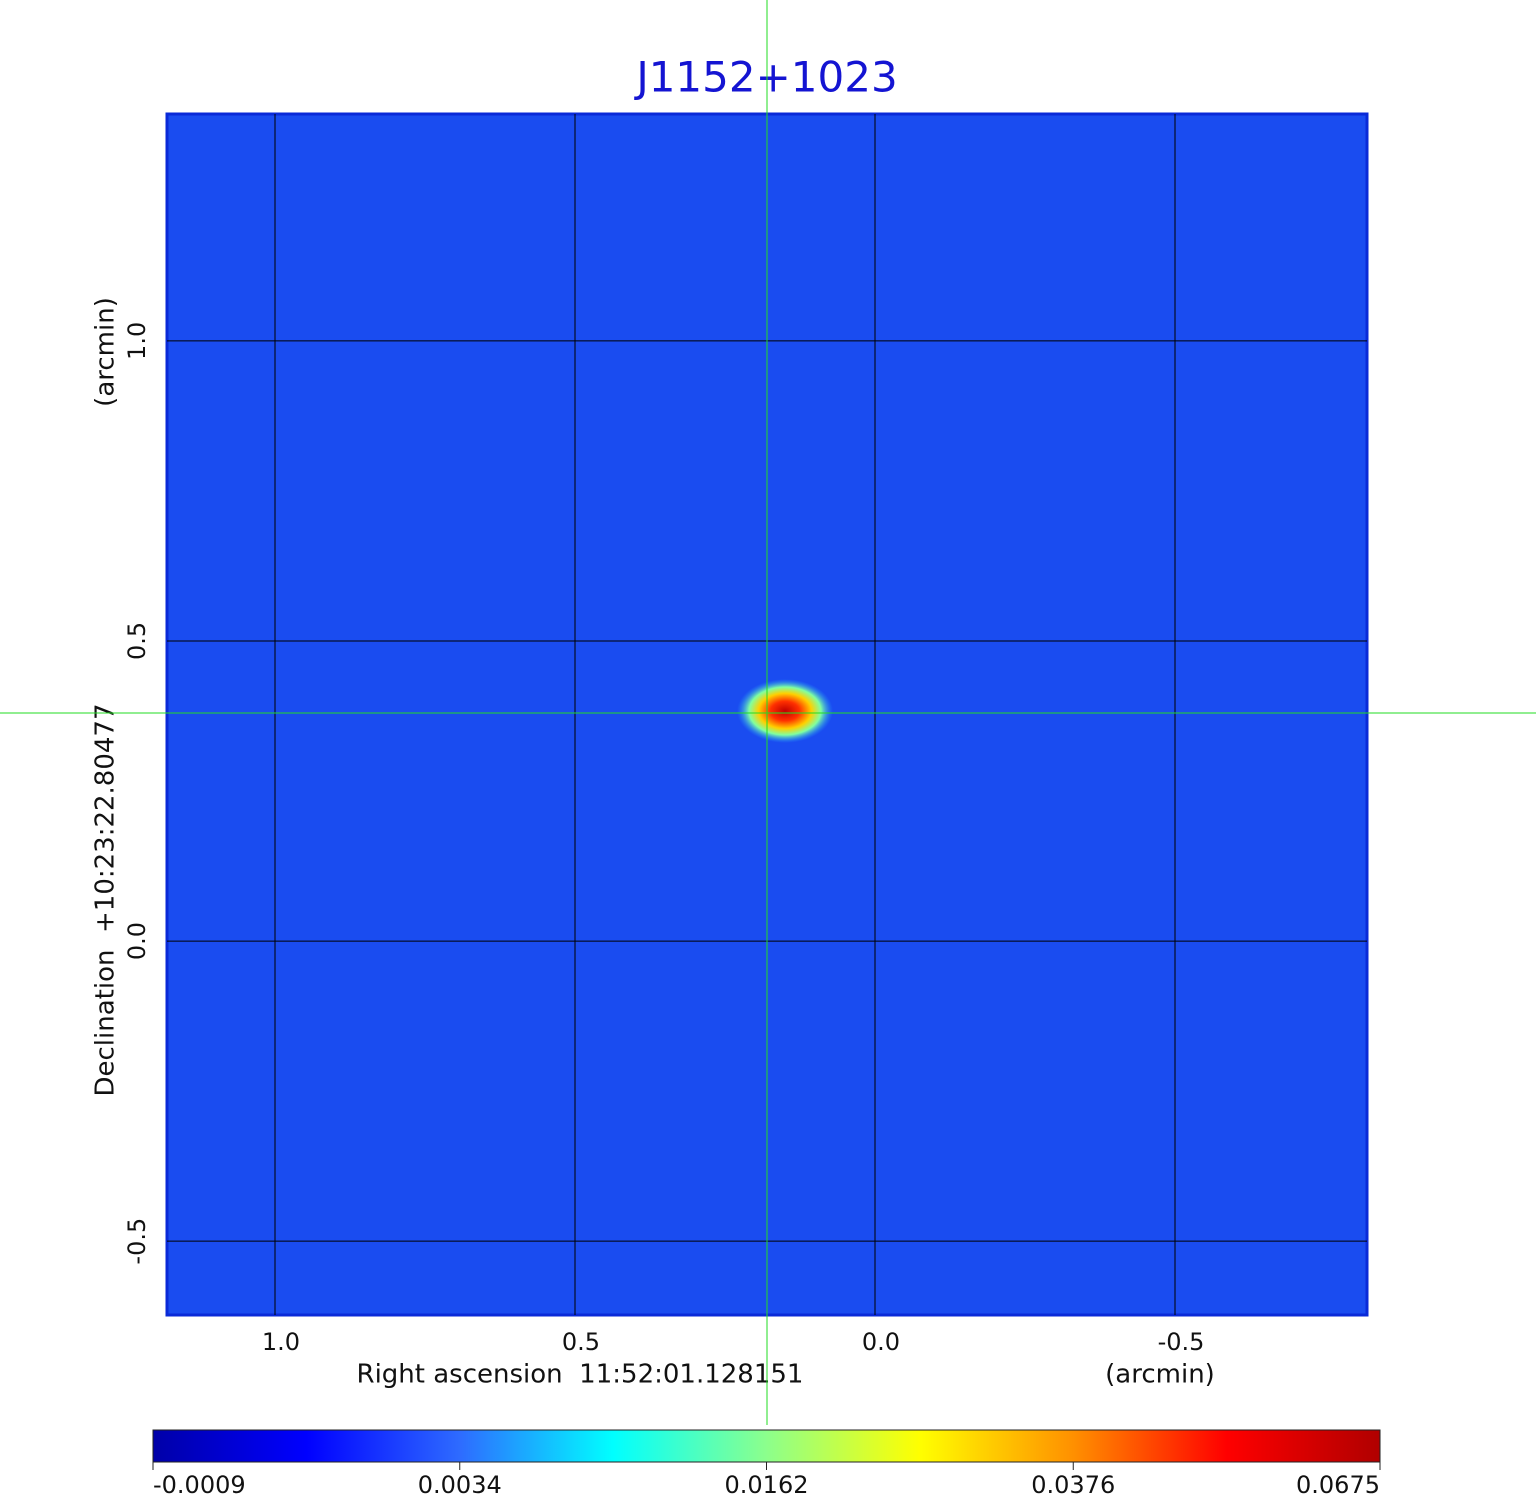 The height and width of the screenshot is (1504, 1536). Describe the element at coordinates (765, 77) in the screenshot. I see `chart-title: J1152+1023` at that location.